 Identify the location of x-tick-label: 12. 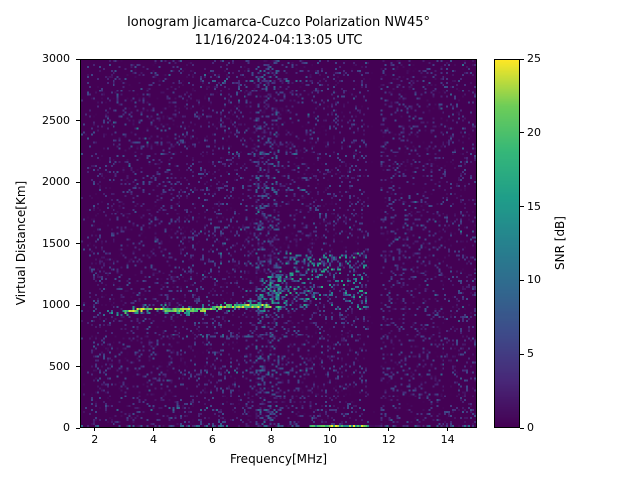
(388, 439).